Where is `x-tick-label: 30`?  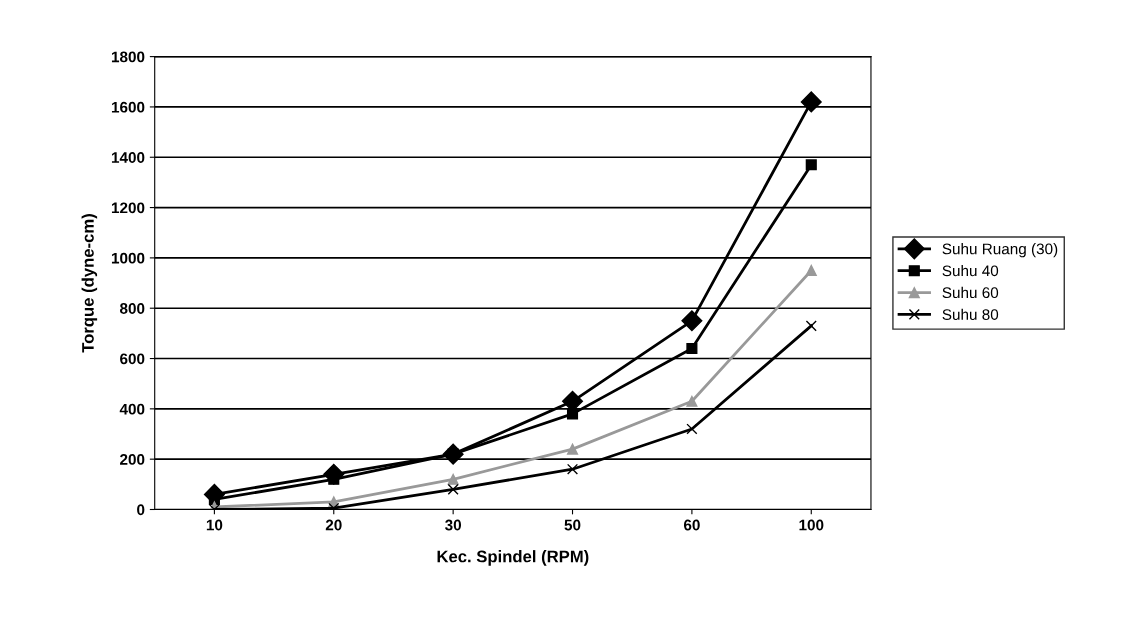 x-tick-label: 30 is located at coordinates (453, 525).